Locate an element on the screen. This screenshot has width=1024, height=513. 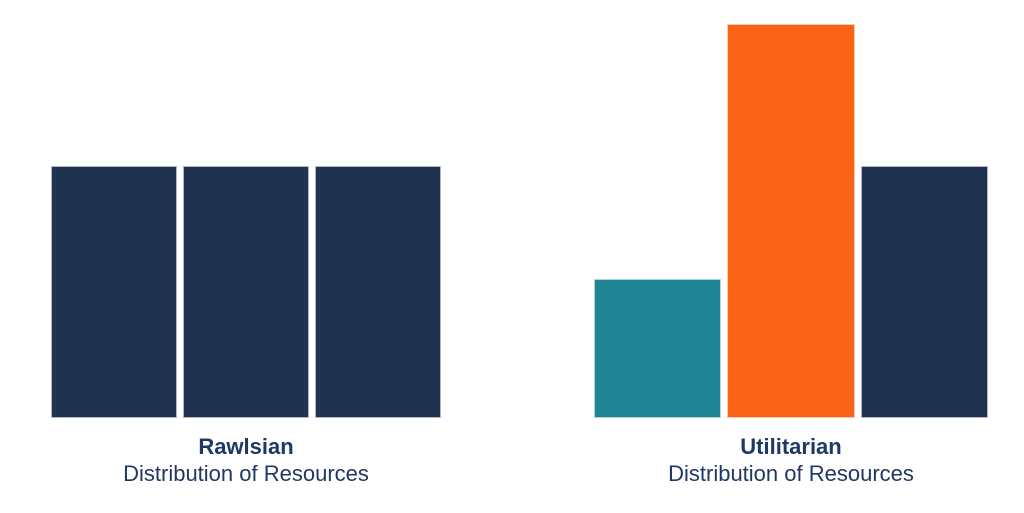
chart-subtitle-rawlsian: Distribution of Resources is located at coordinates (246, 473).